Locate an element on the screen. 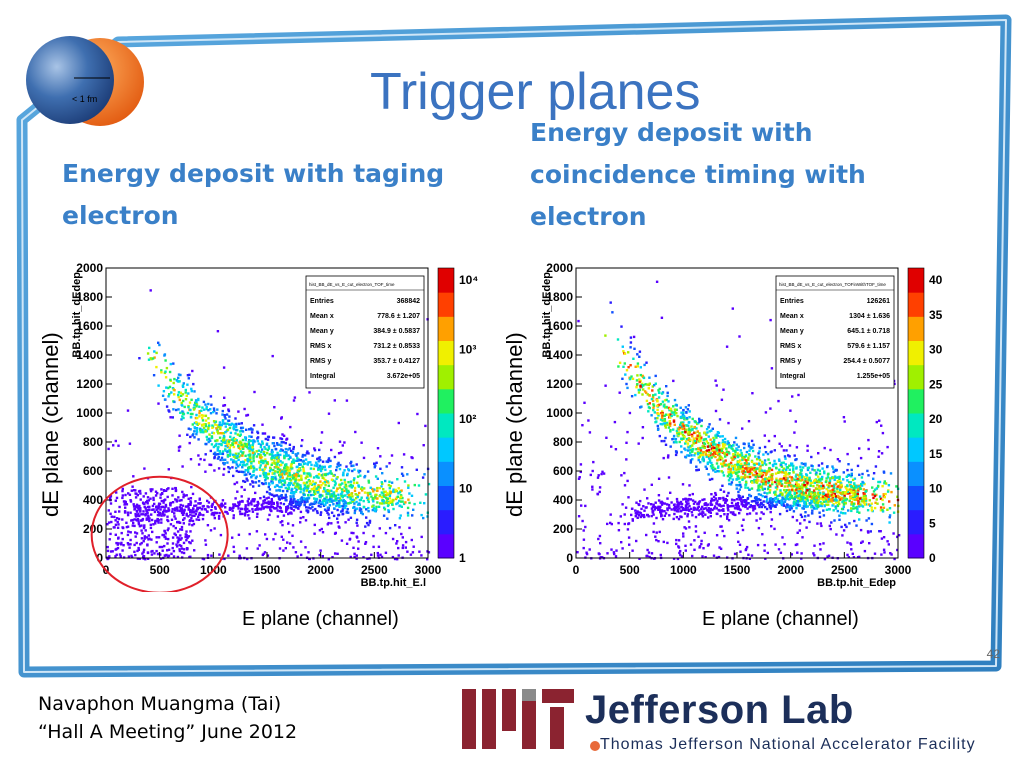 The width and height of the screenshot is (1024, 768). stats-value: 1304 ± 1.636 is located at coordinates (869, 316).